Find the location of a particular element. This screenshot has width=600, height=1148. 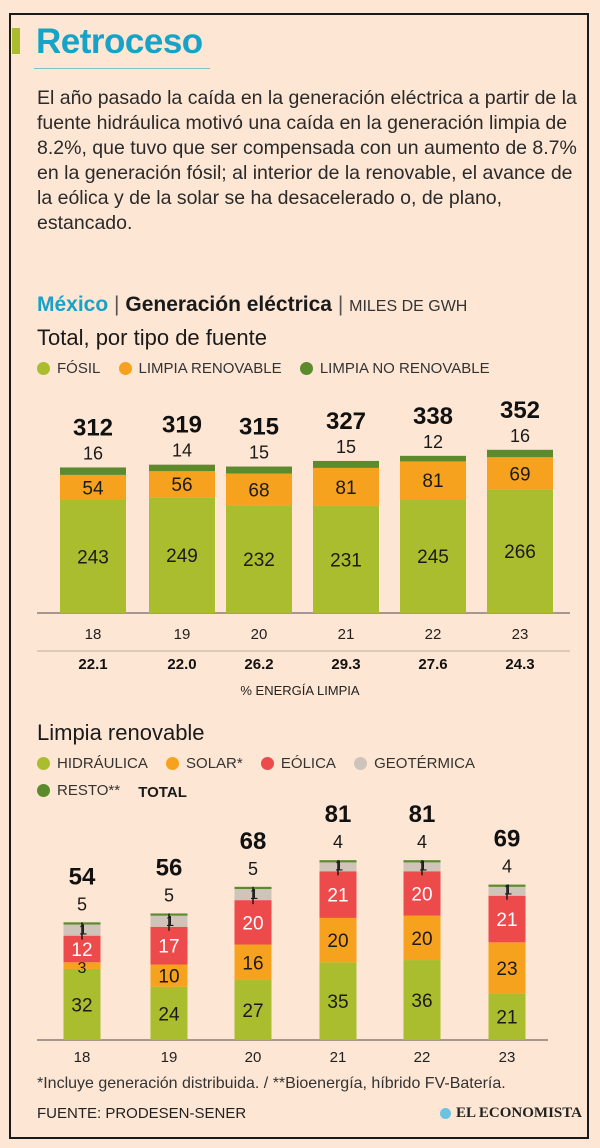

data-label: 27 is located at coordinates (252, 1011).